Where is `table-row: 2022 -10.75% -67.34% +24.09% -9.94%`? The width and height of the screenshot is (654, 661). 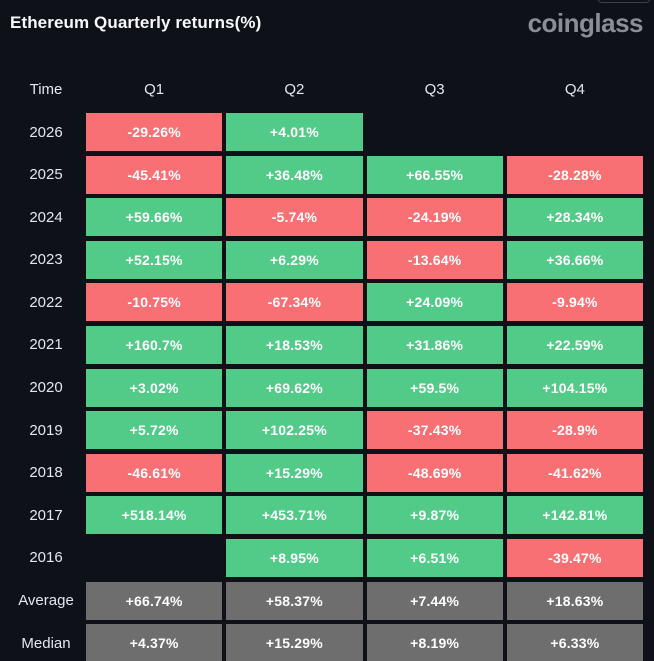
table-row: 2022 -10.75% -67.34% +24.09% -9.94% is located at coordinates (326, 302).